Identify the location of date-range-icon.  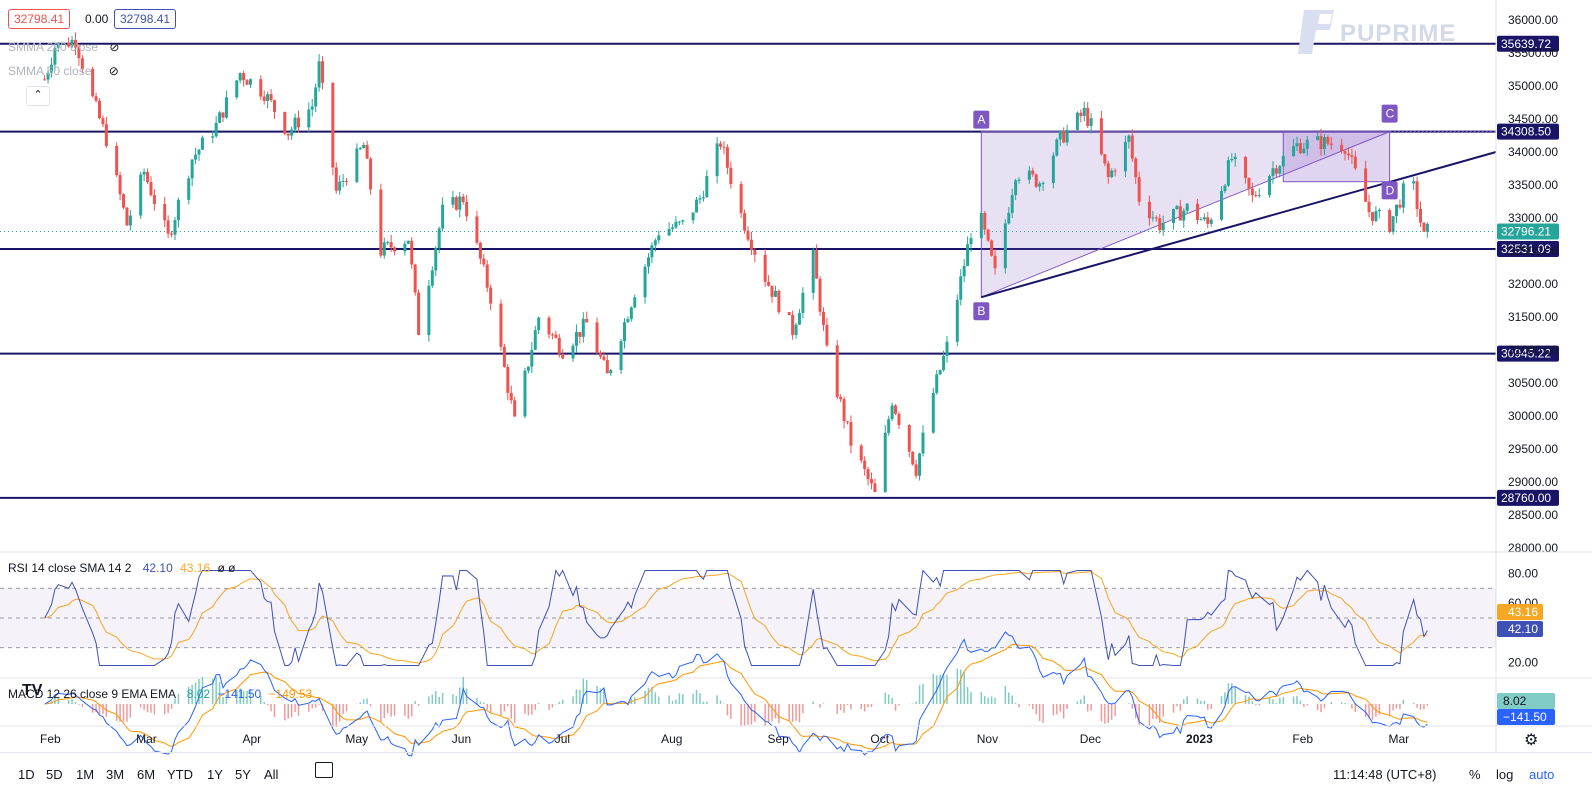
(324, 770).